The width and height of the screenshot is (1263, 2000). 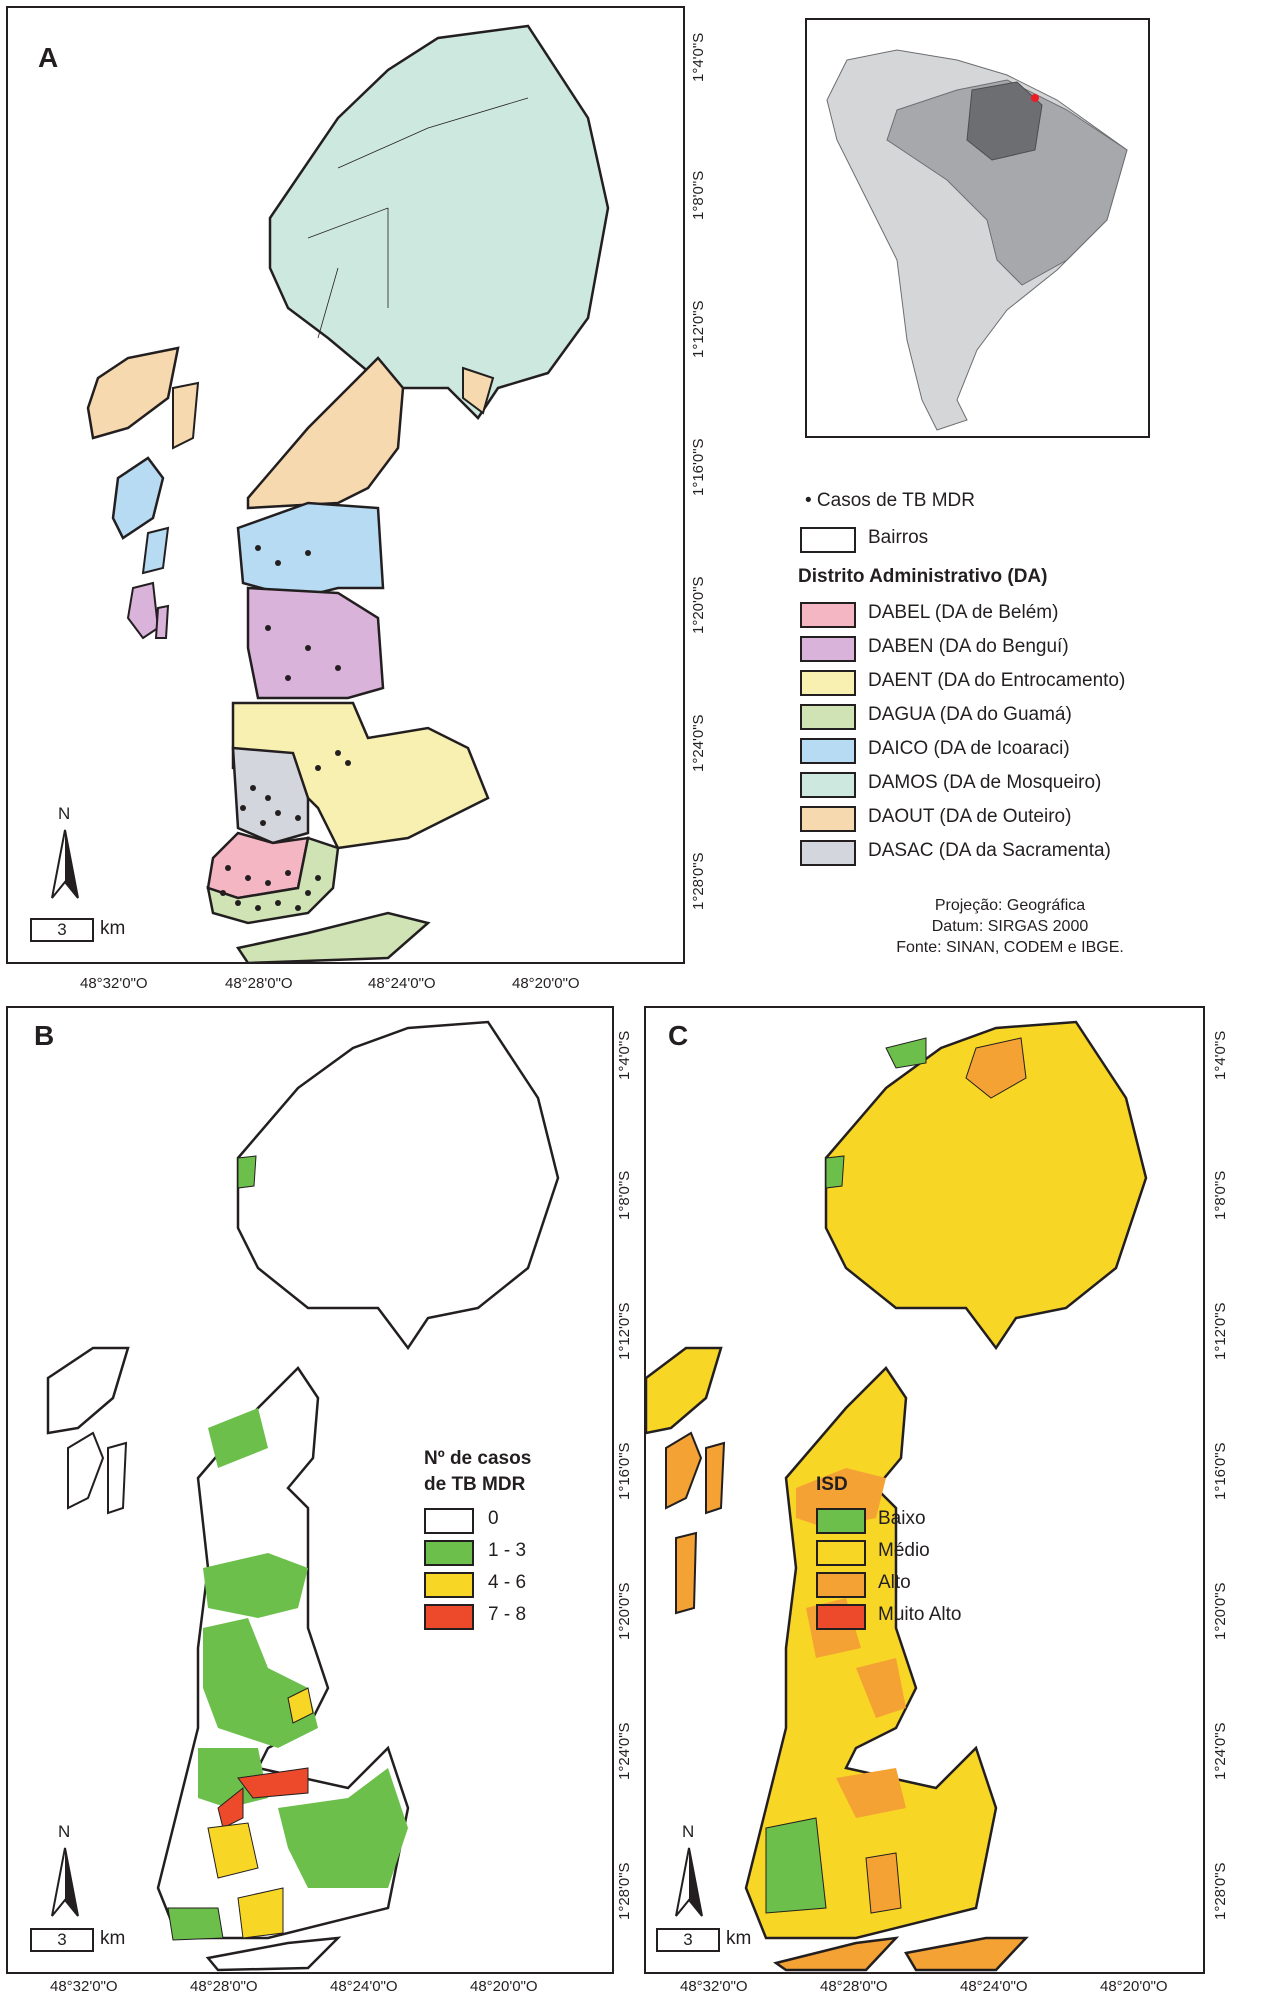 What do you see at coordinates (84, 1986) in the screenshot?
I see `lon-label-b-1: 48°32'0"O` at bounding box center [84, 1986].